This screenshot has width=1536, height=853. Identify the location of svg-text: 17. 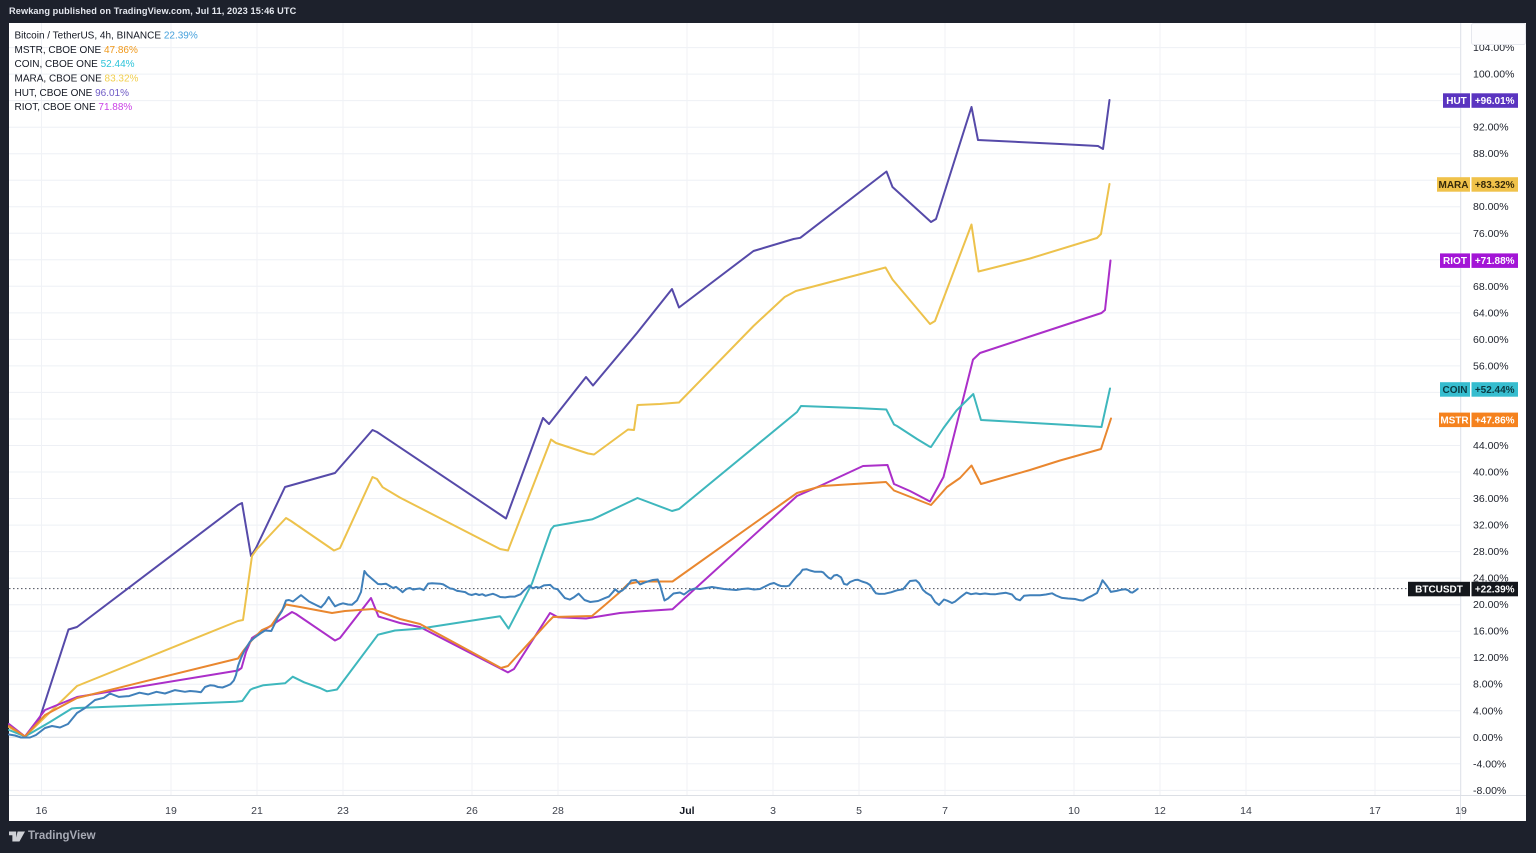
(1375, 811).